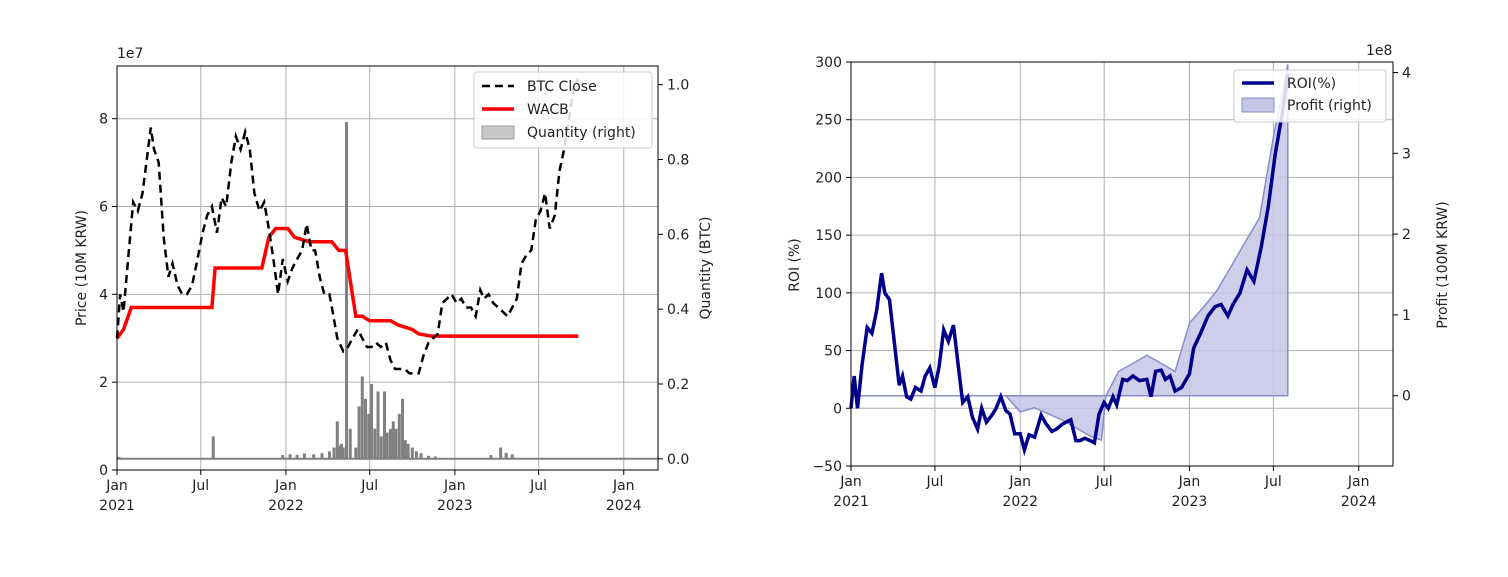 This screenshot has width=1508, height=577. I want to click on y2-tick-label: 1, so click(1406, 316).